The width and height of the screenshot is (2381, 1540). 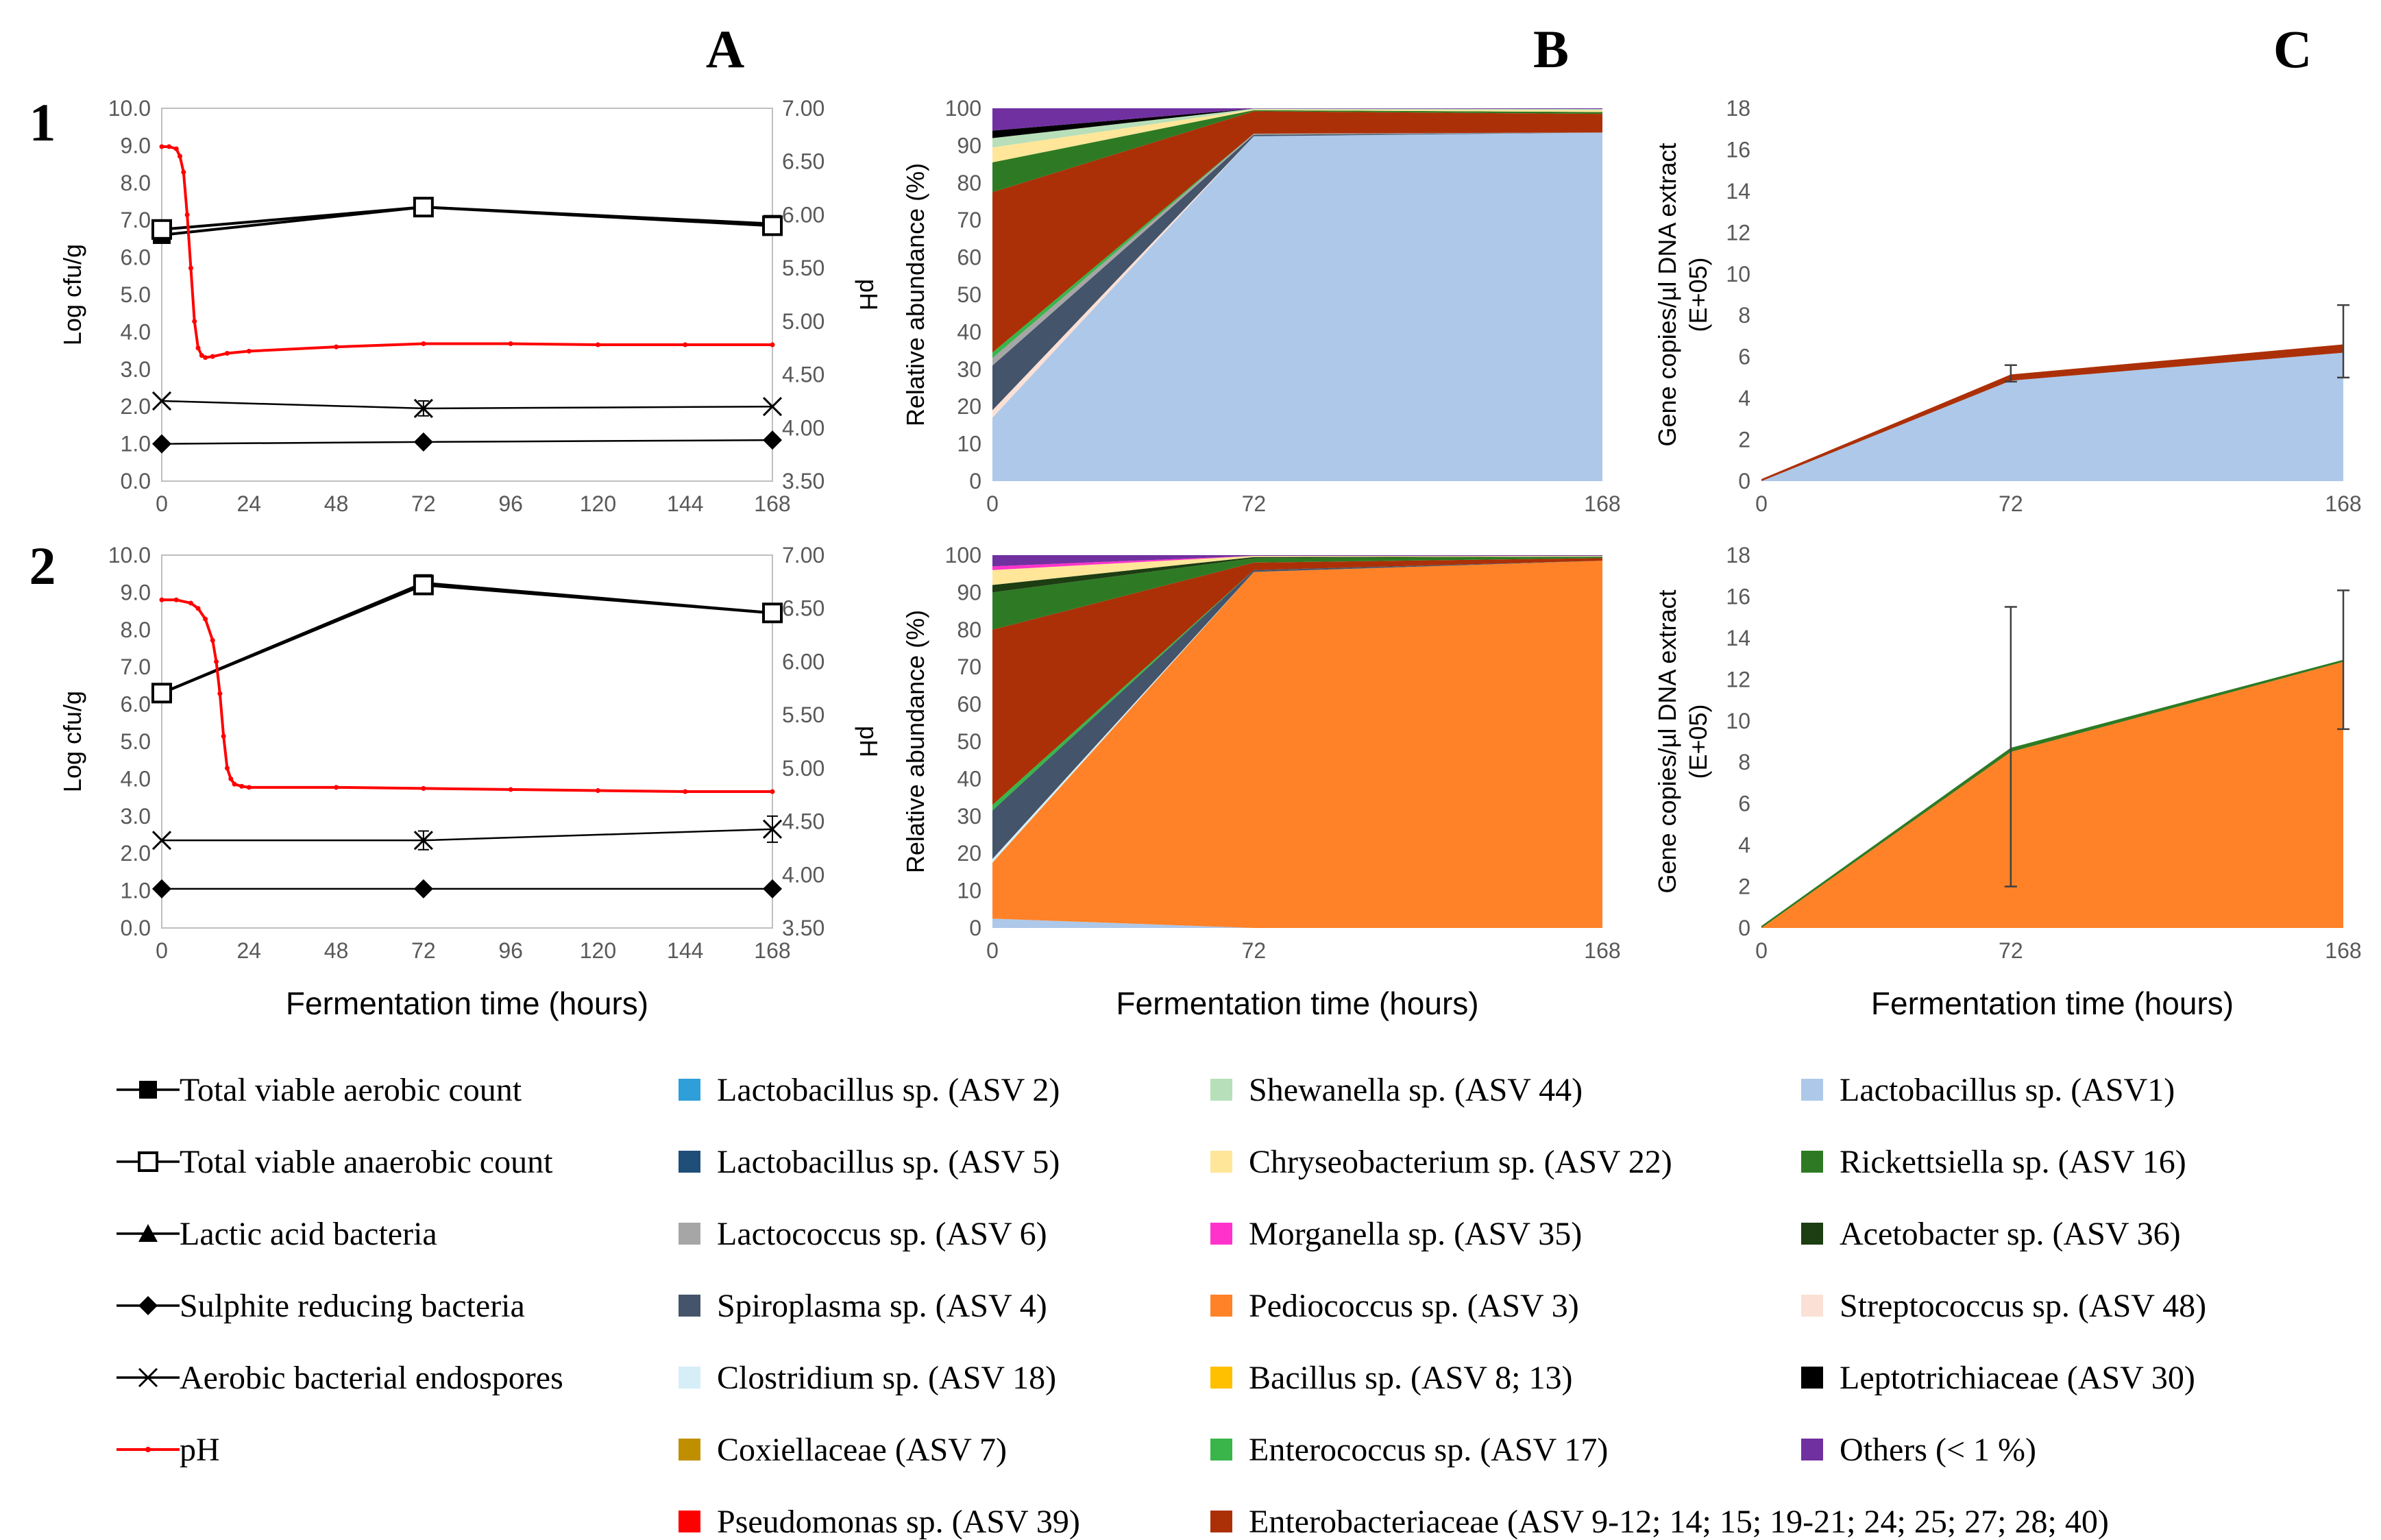 I want to click on y-tick-label: 8.0, so click(x=136, y=630).